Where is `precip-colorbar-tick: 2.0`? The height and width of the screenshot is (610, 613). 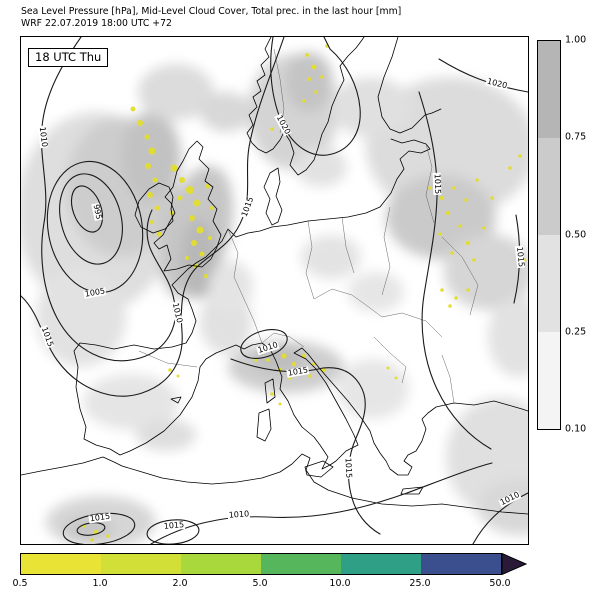
precip-colorbar-tick: 2.0 is located at coordinates (180, 583).